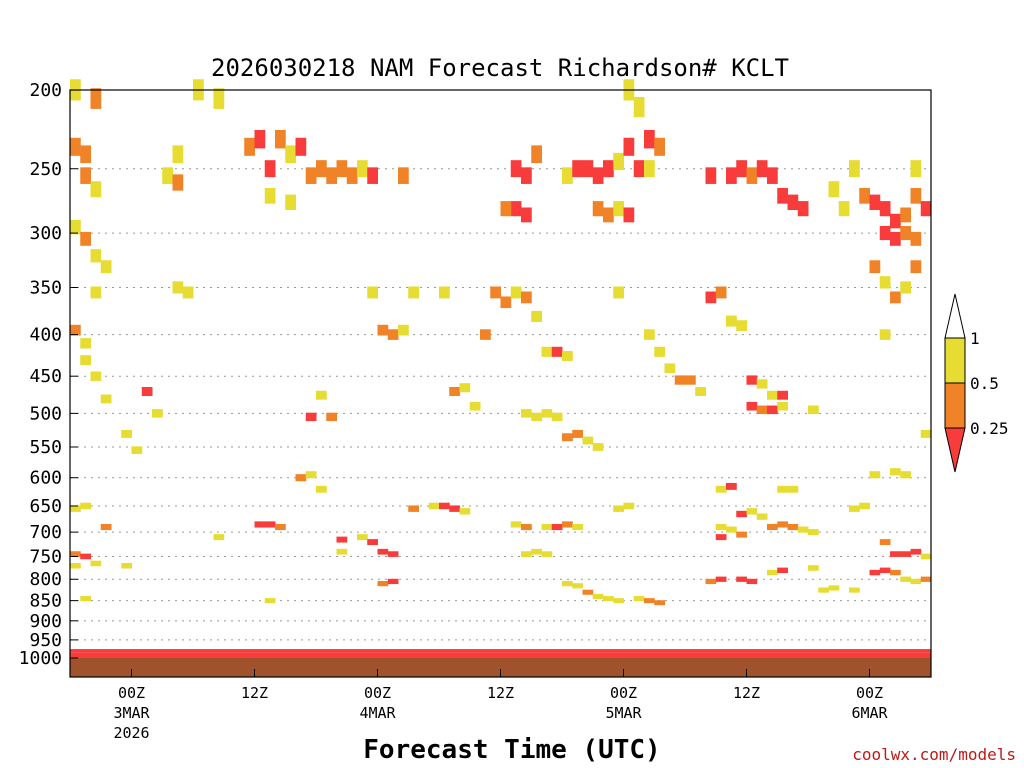 Image resolution: width=1024 pixels, height=768 pixels. I want to click on colorbar-red-arrow, so click(955, 450).